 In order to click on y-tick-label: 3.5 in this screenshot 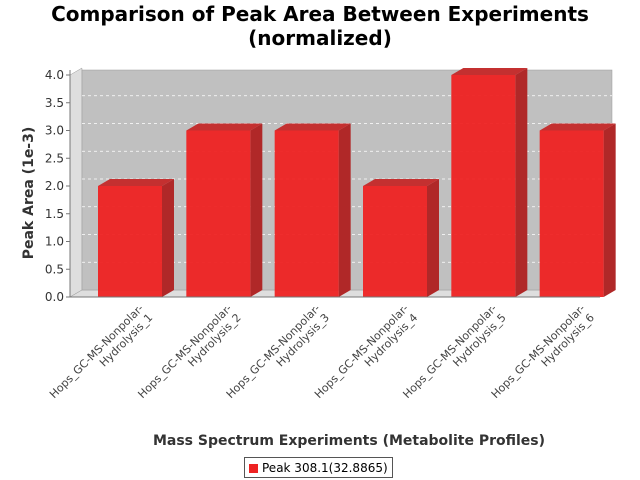, I will do `click(54, 103)`.